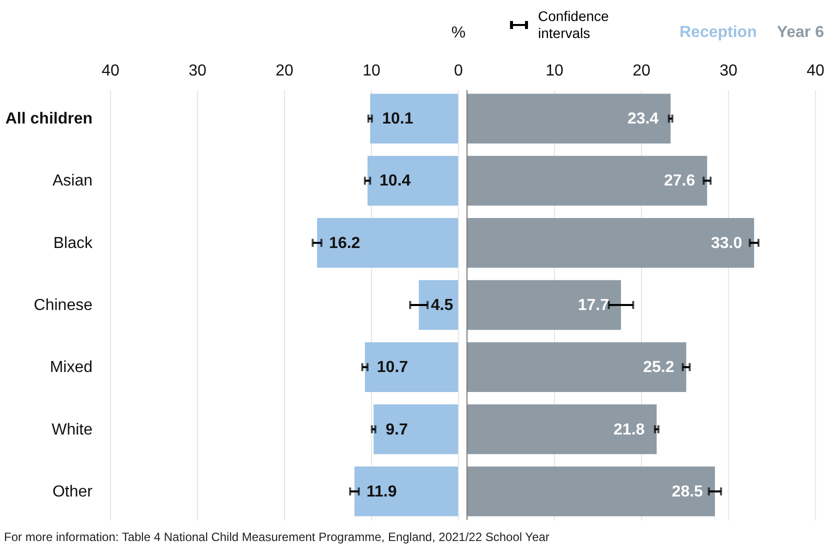  What do you see at coordinates (800, 33) in the screenshot?
I see `text: Year 6` at bounding box center [800, 33].